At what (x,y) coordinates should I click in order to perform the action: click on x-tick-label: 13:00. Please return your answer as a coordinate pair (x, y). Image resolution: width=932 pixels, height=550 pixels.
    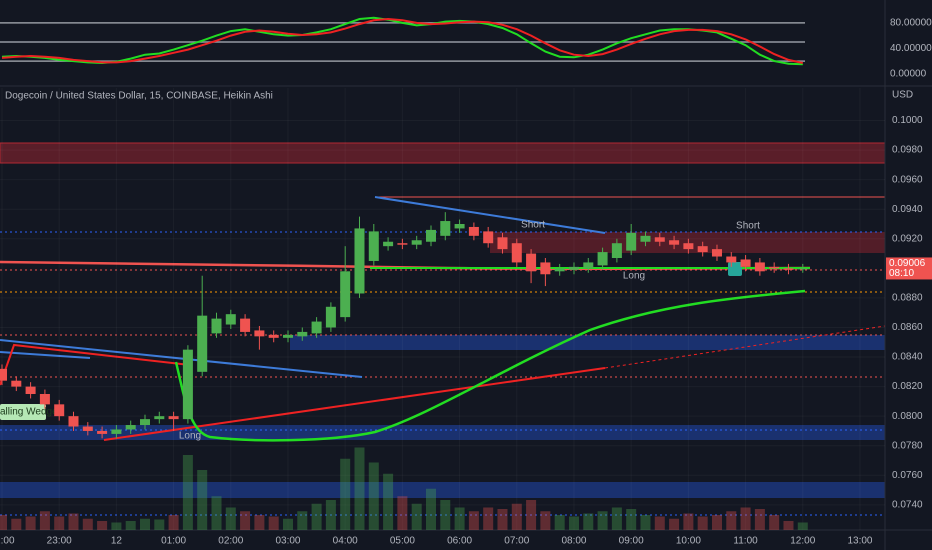
    Looking at the image, I should click on (859, 541).